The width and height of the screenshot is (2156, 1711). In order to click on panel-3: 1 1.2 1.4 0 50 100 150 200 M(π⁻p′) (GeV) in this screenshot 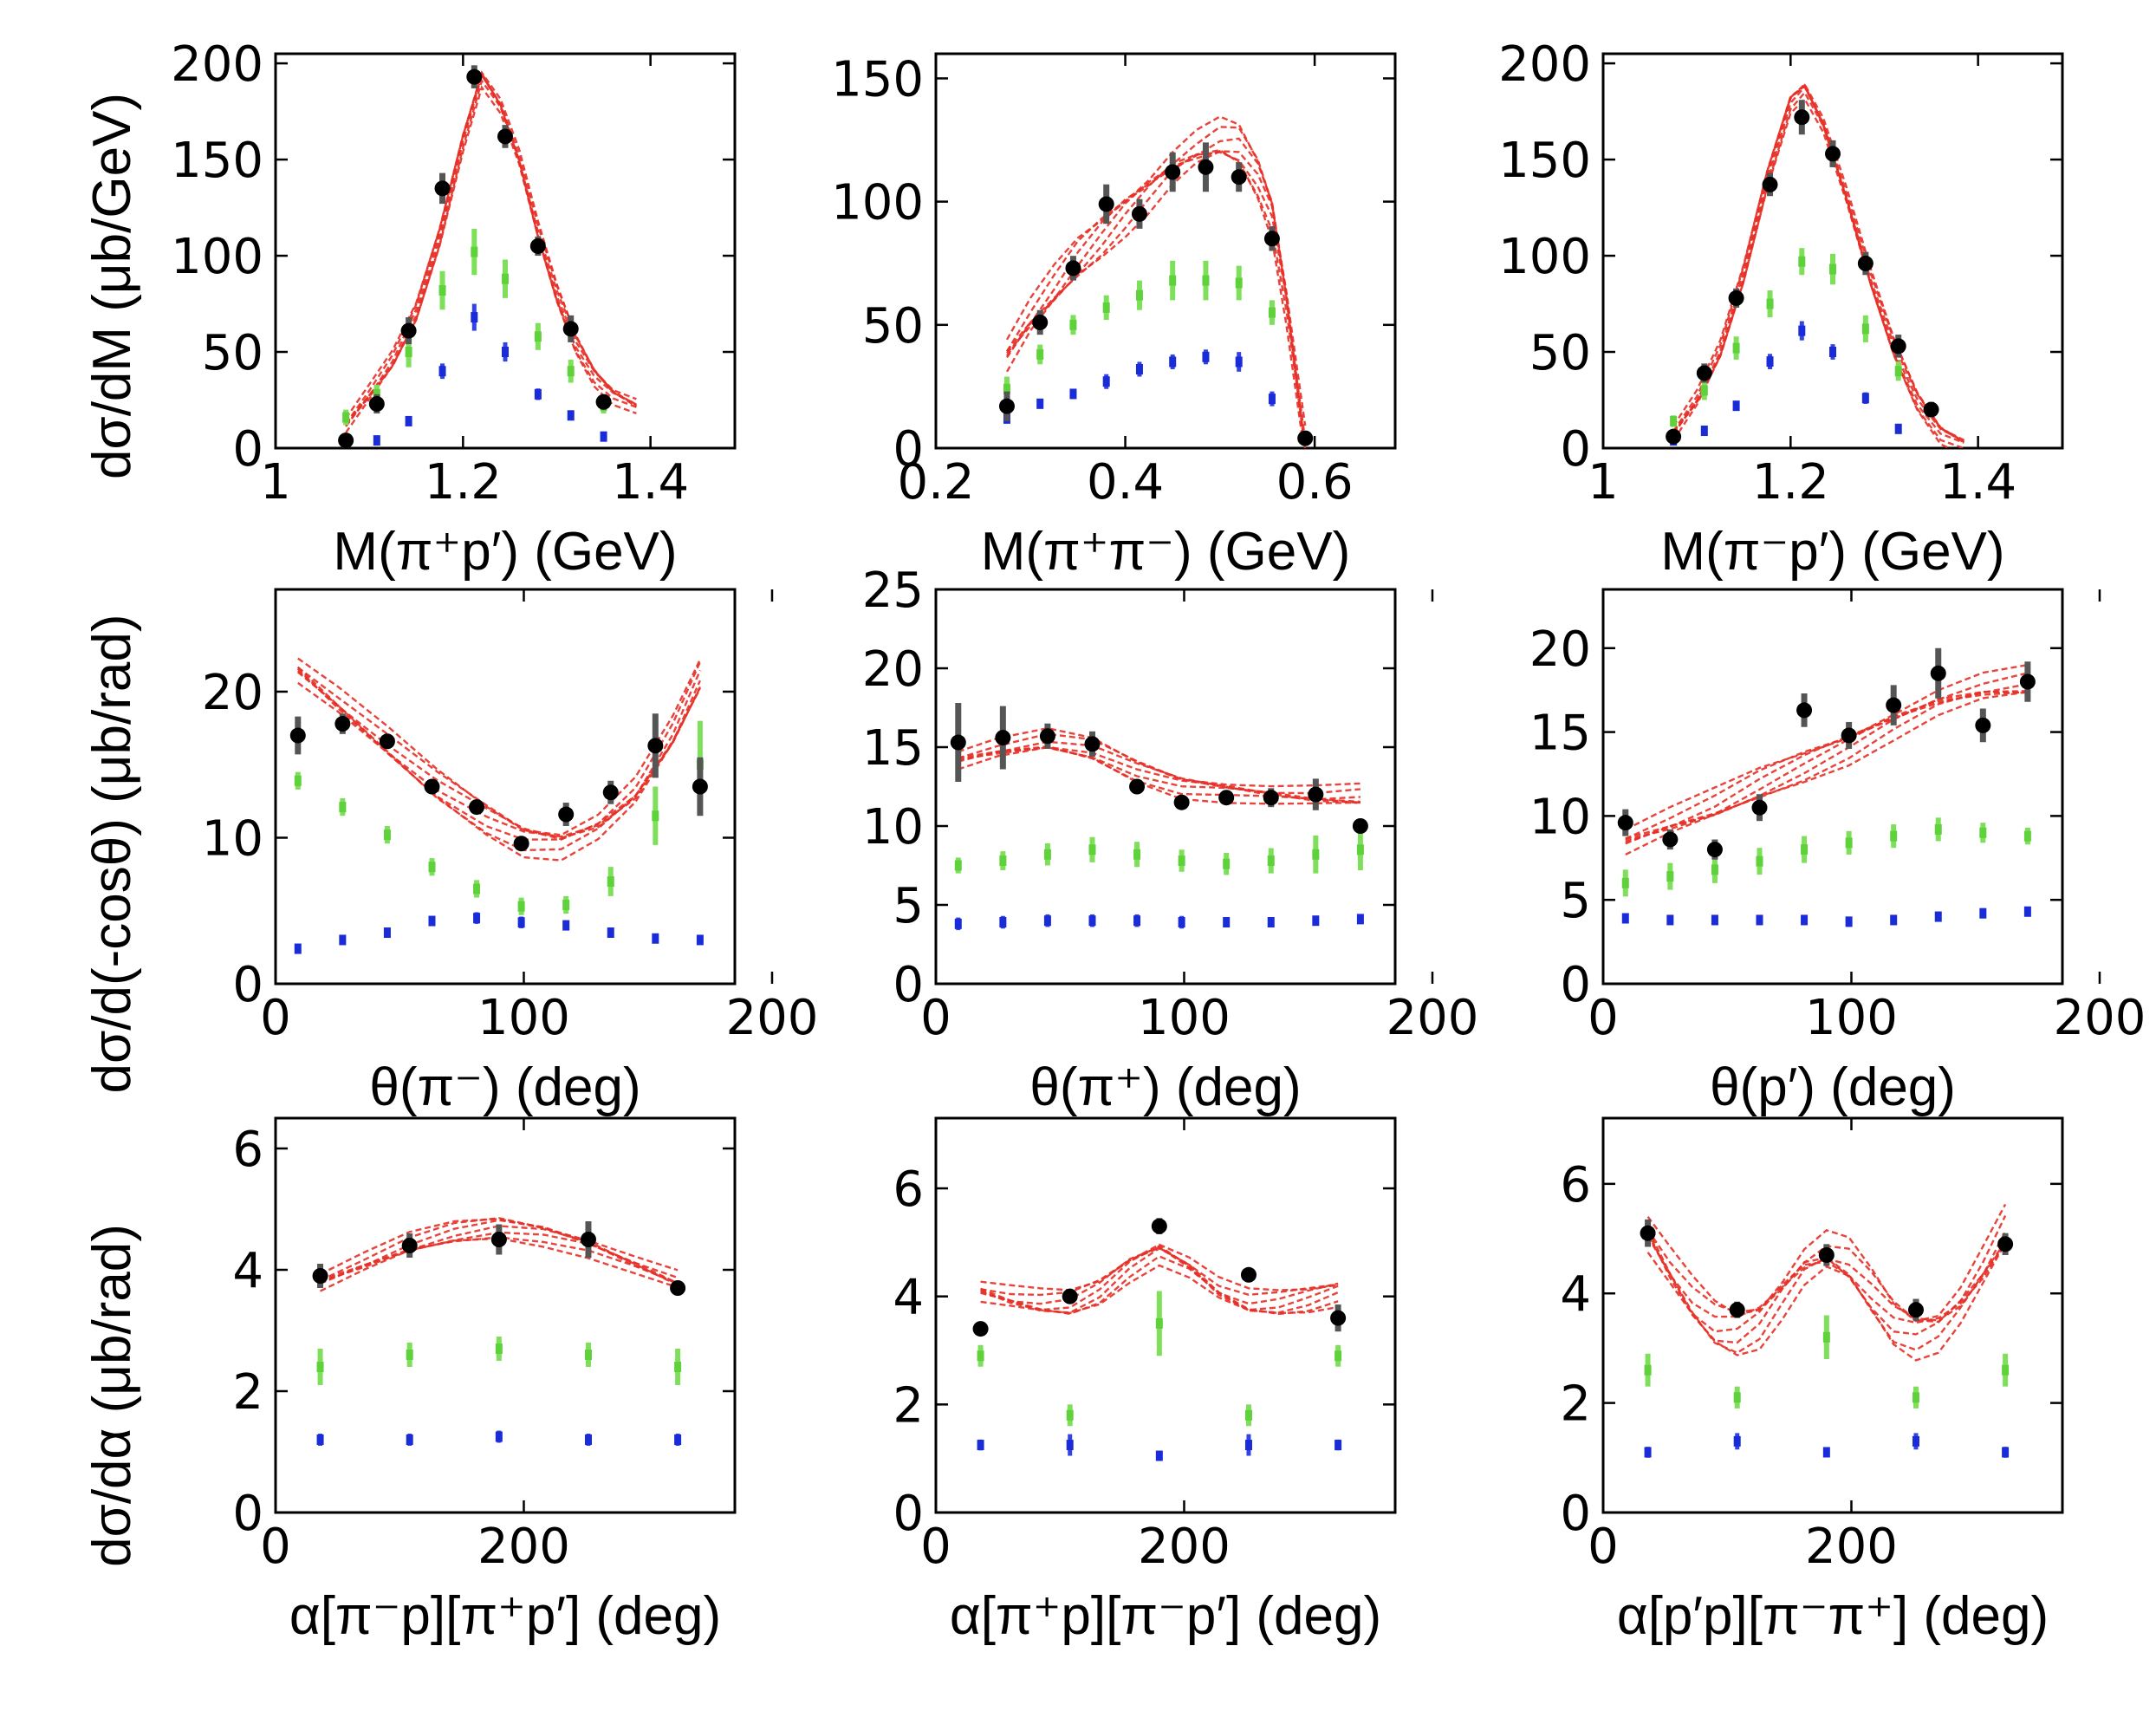, I will do `click(1781, 309)`.